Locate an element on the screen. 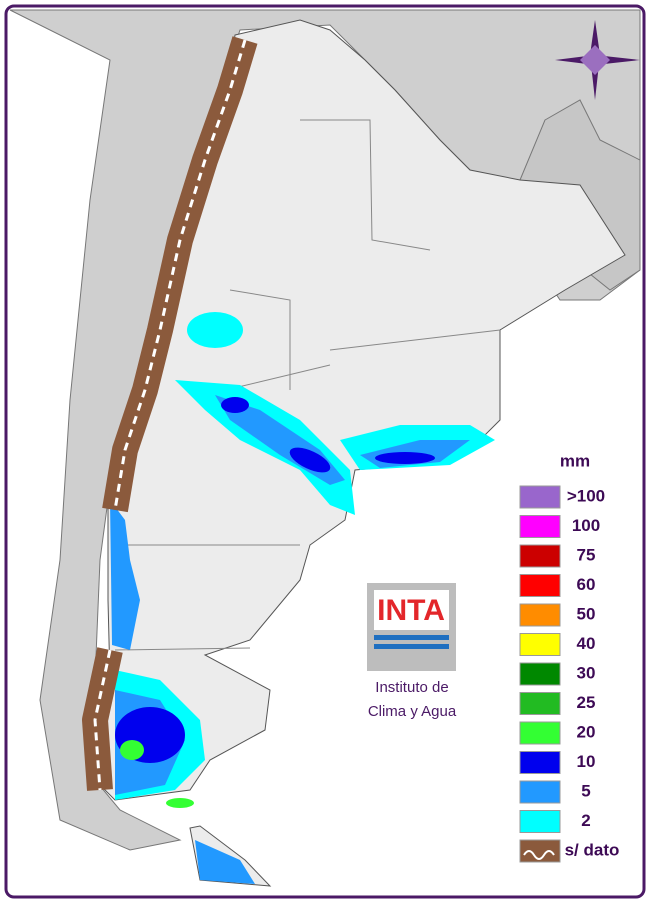 This screenshot has width=650, height=903. legend-unit: mm is located at coordinates (575, 460).